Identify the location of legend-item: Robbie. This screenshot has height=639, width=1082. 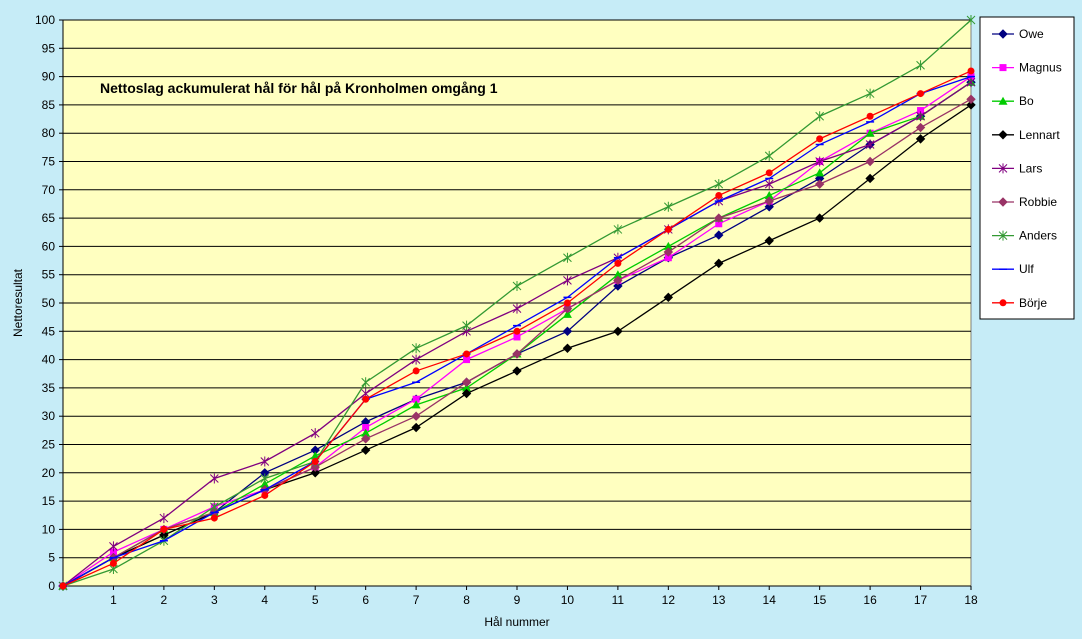
(1024, 202).